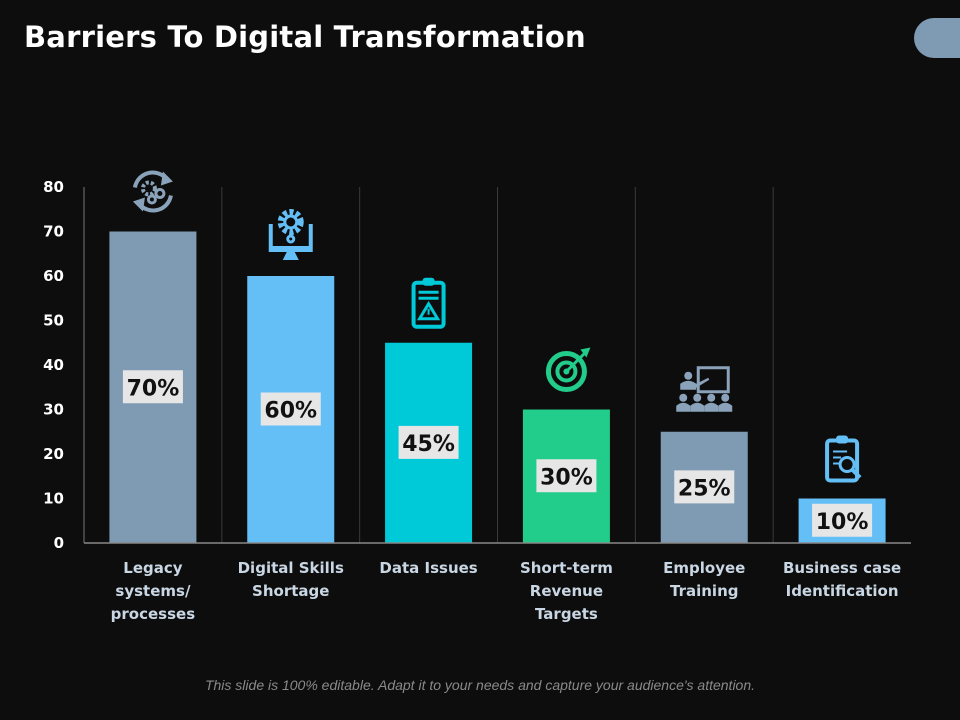 Image resolution: width=960 pixels, height=720 pixels. Describe the element at coordinates (53, 232) in the screenshot. I see `y-tick-label: 70` at that location.